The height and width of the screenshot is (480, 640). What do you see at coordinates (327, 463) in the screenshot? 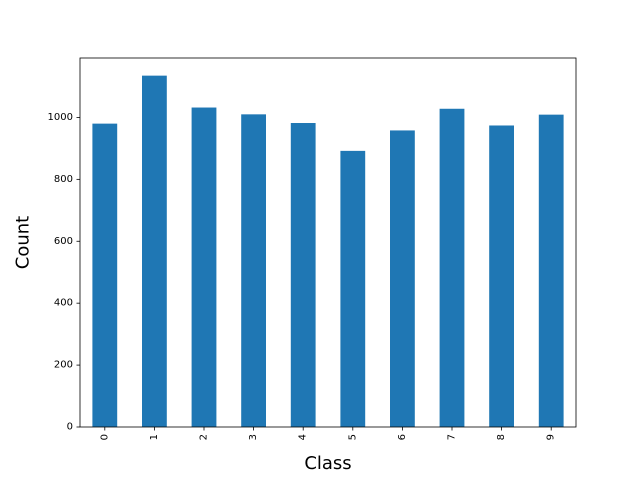
I see `x-axis-label: Class` at bounding box center [327, 463].